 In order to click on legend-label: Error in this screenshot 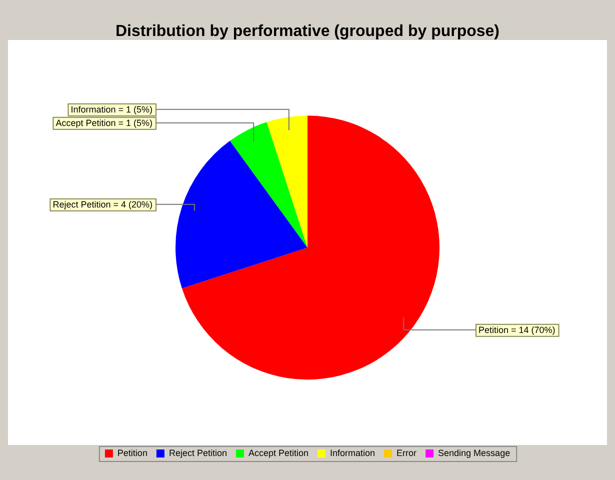, I will do `click(406, 453)`.